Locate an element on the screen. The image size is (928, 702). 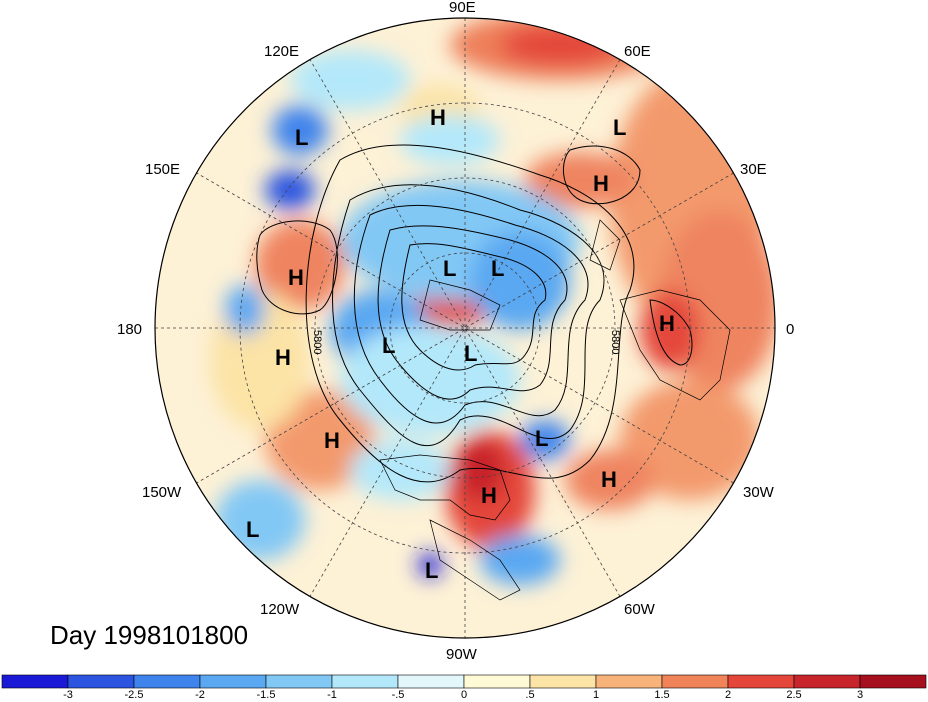
lon-label-120e: 120E is located at coordinates (281, 51).